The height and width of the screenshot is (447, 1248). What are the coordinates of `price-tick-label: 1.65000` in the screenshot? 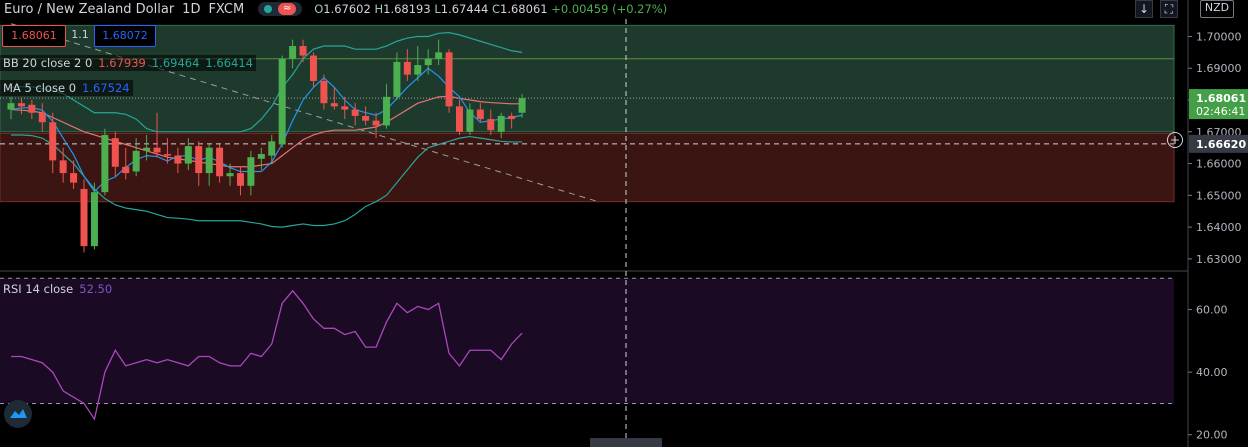 It's located at (1219, 195).